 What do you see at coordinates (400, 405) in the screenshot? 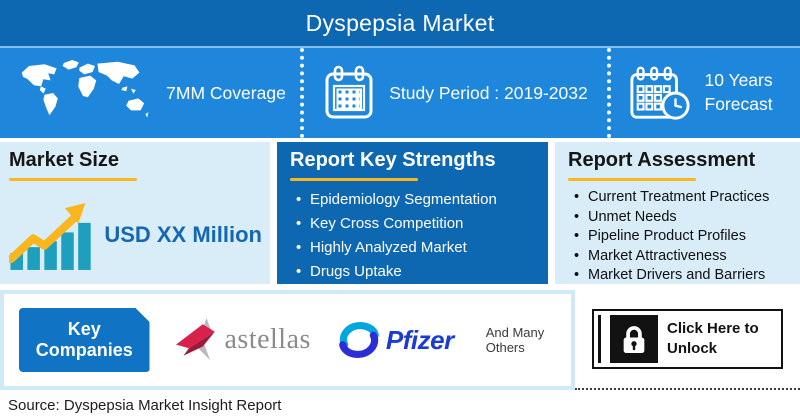
I see `footer: Source: Dyspepsia Market Insight Report` at bounding box center [400, 405].